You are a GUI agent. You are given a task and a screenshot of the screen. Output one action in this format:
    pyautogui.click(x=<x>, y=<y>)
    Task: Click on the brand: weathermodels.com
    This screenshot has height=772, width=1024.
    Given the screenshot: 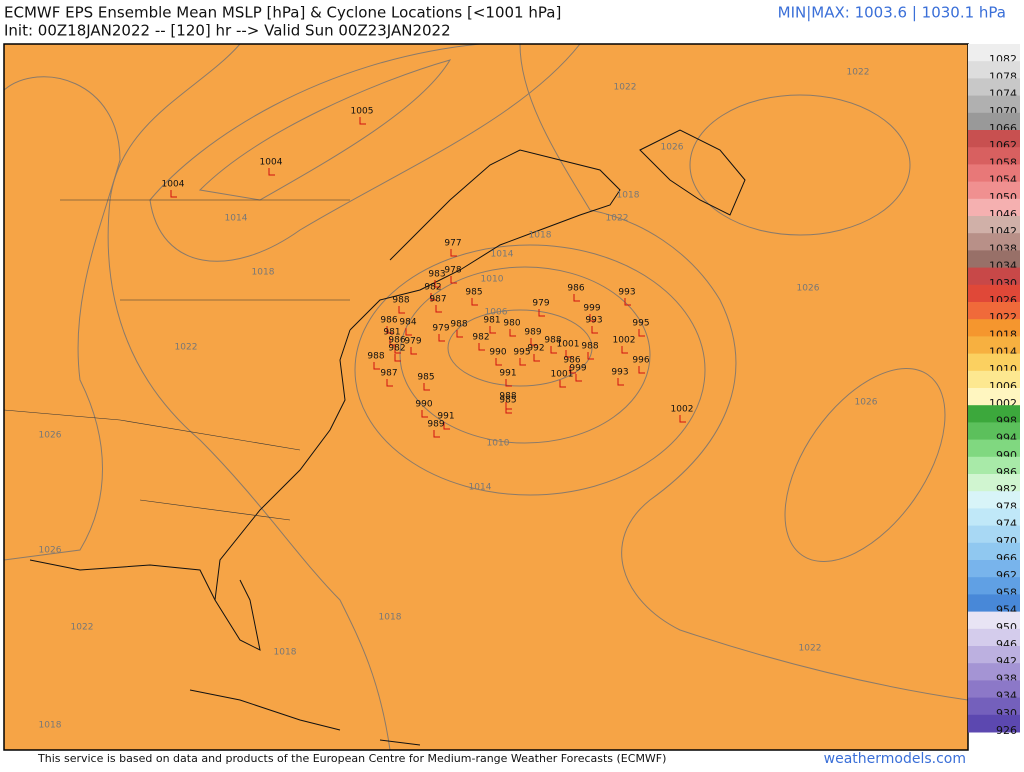 What is the action you would take?
    pyautogui.click(x=895, y=759)
    